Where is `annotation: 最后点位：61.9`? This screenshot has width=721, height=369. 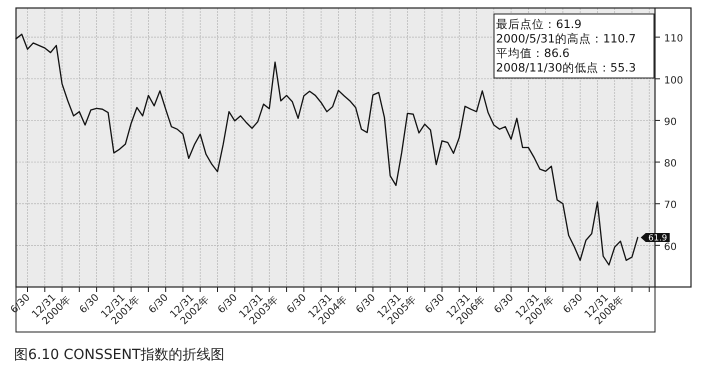
annotation: 最后点位：61.9 is located at coordinates (539, 24).